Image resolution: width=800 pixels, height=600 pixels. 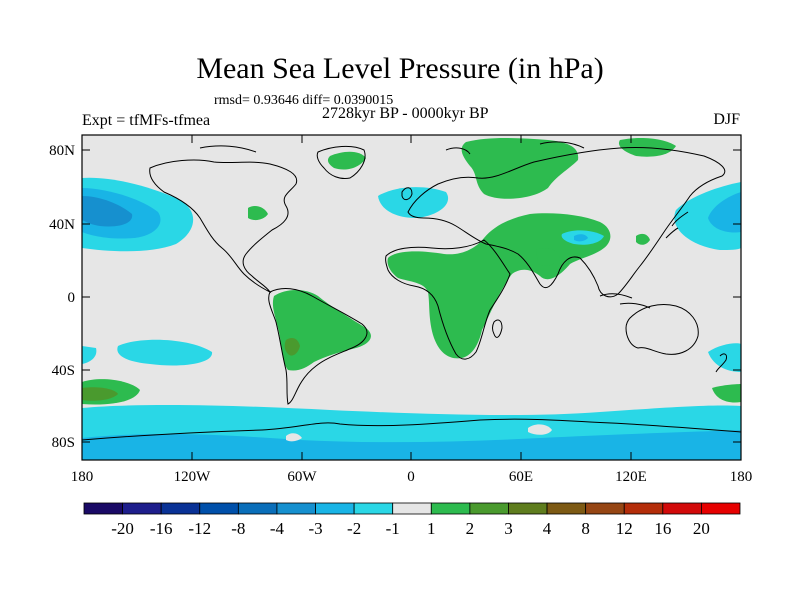 What do you see at coordinates (304, 100) in the screenshot?
I see `rmsd-diff-stats: rmsd= 0.93646 diff= 0.0390015` at bounding box center [304, 100].